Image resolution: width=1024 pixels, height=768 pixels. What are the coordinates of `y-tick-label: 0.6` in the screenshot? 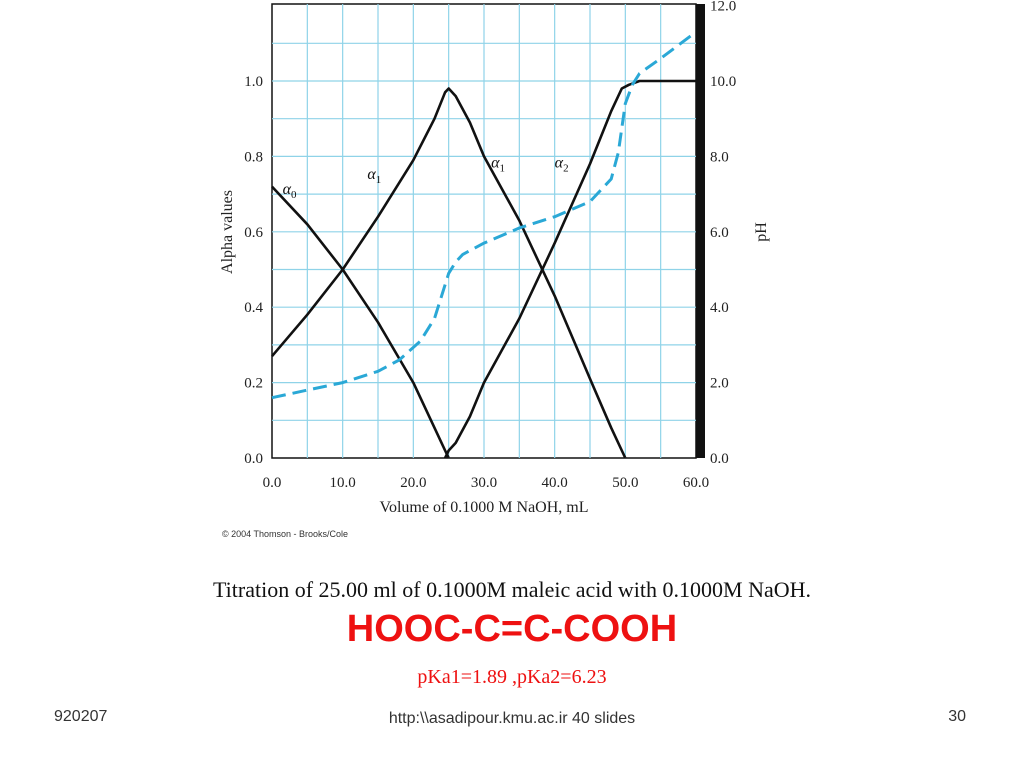 It's located at (253, 233).